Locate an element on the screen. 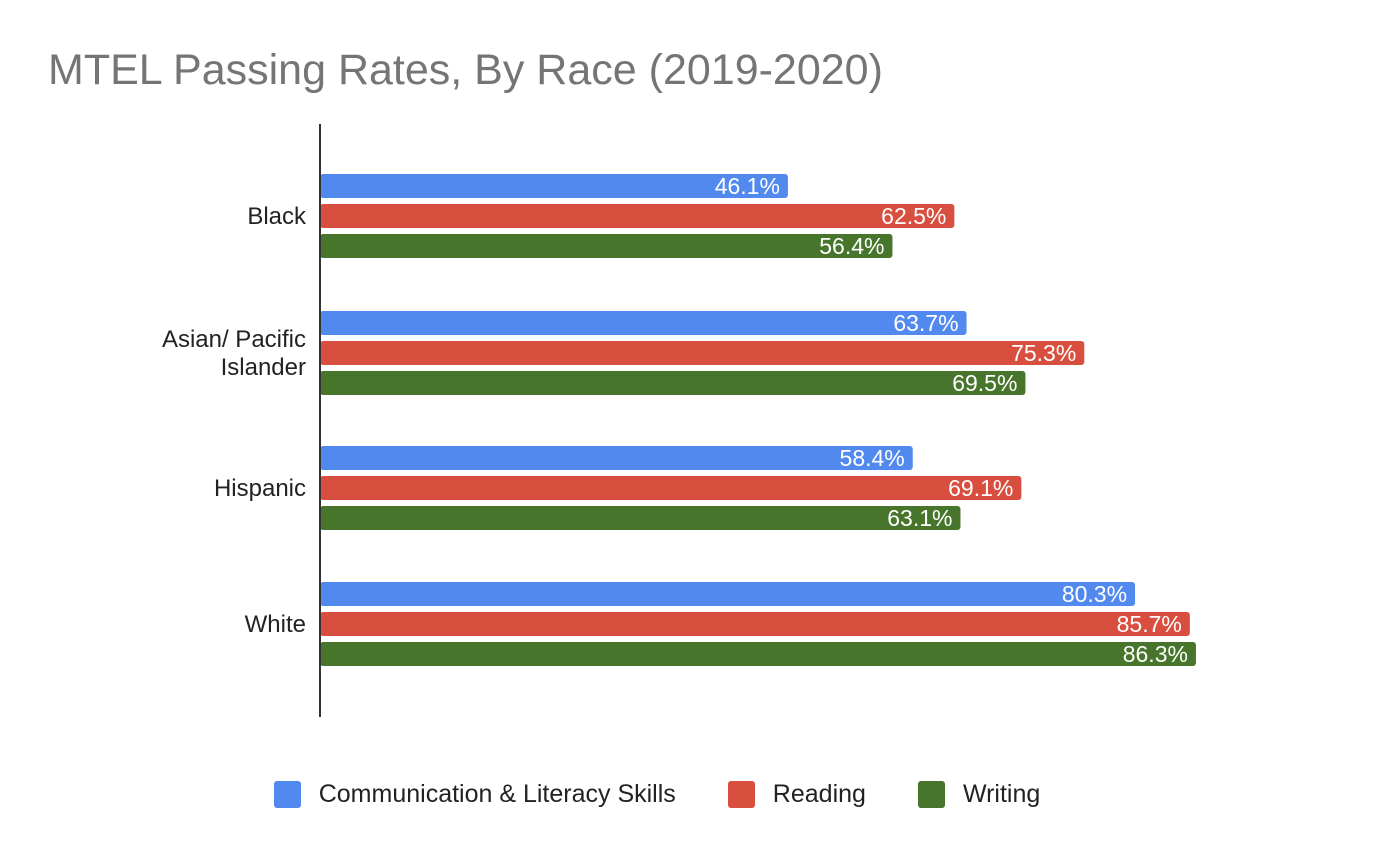 This screenshot has width=1398, height=850. bar-label-communication-2: 58.4% is located at coordinates (872, 458).